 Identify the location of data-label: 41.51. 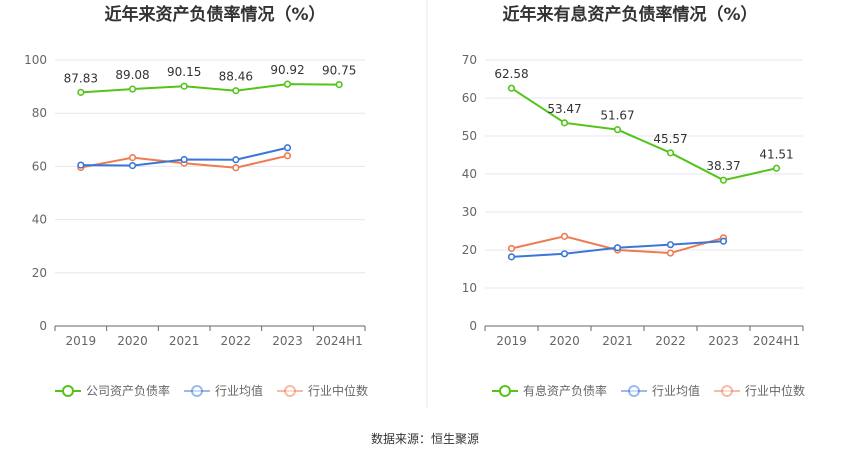
(776, 154).